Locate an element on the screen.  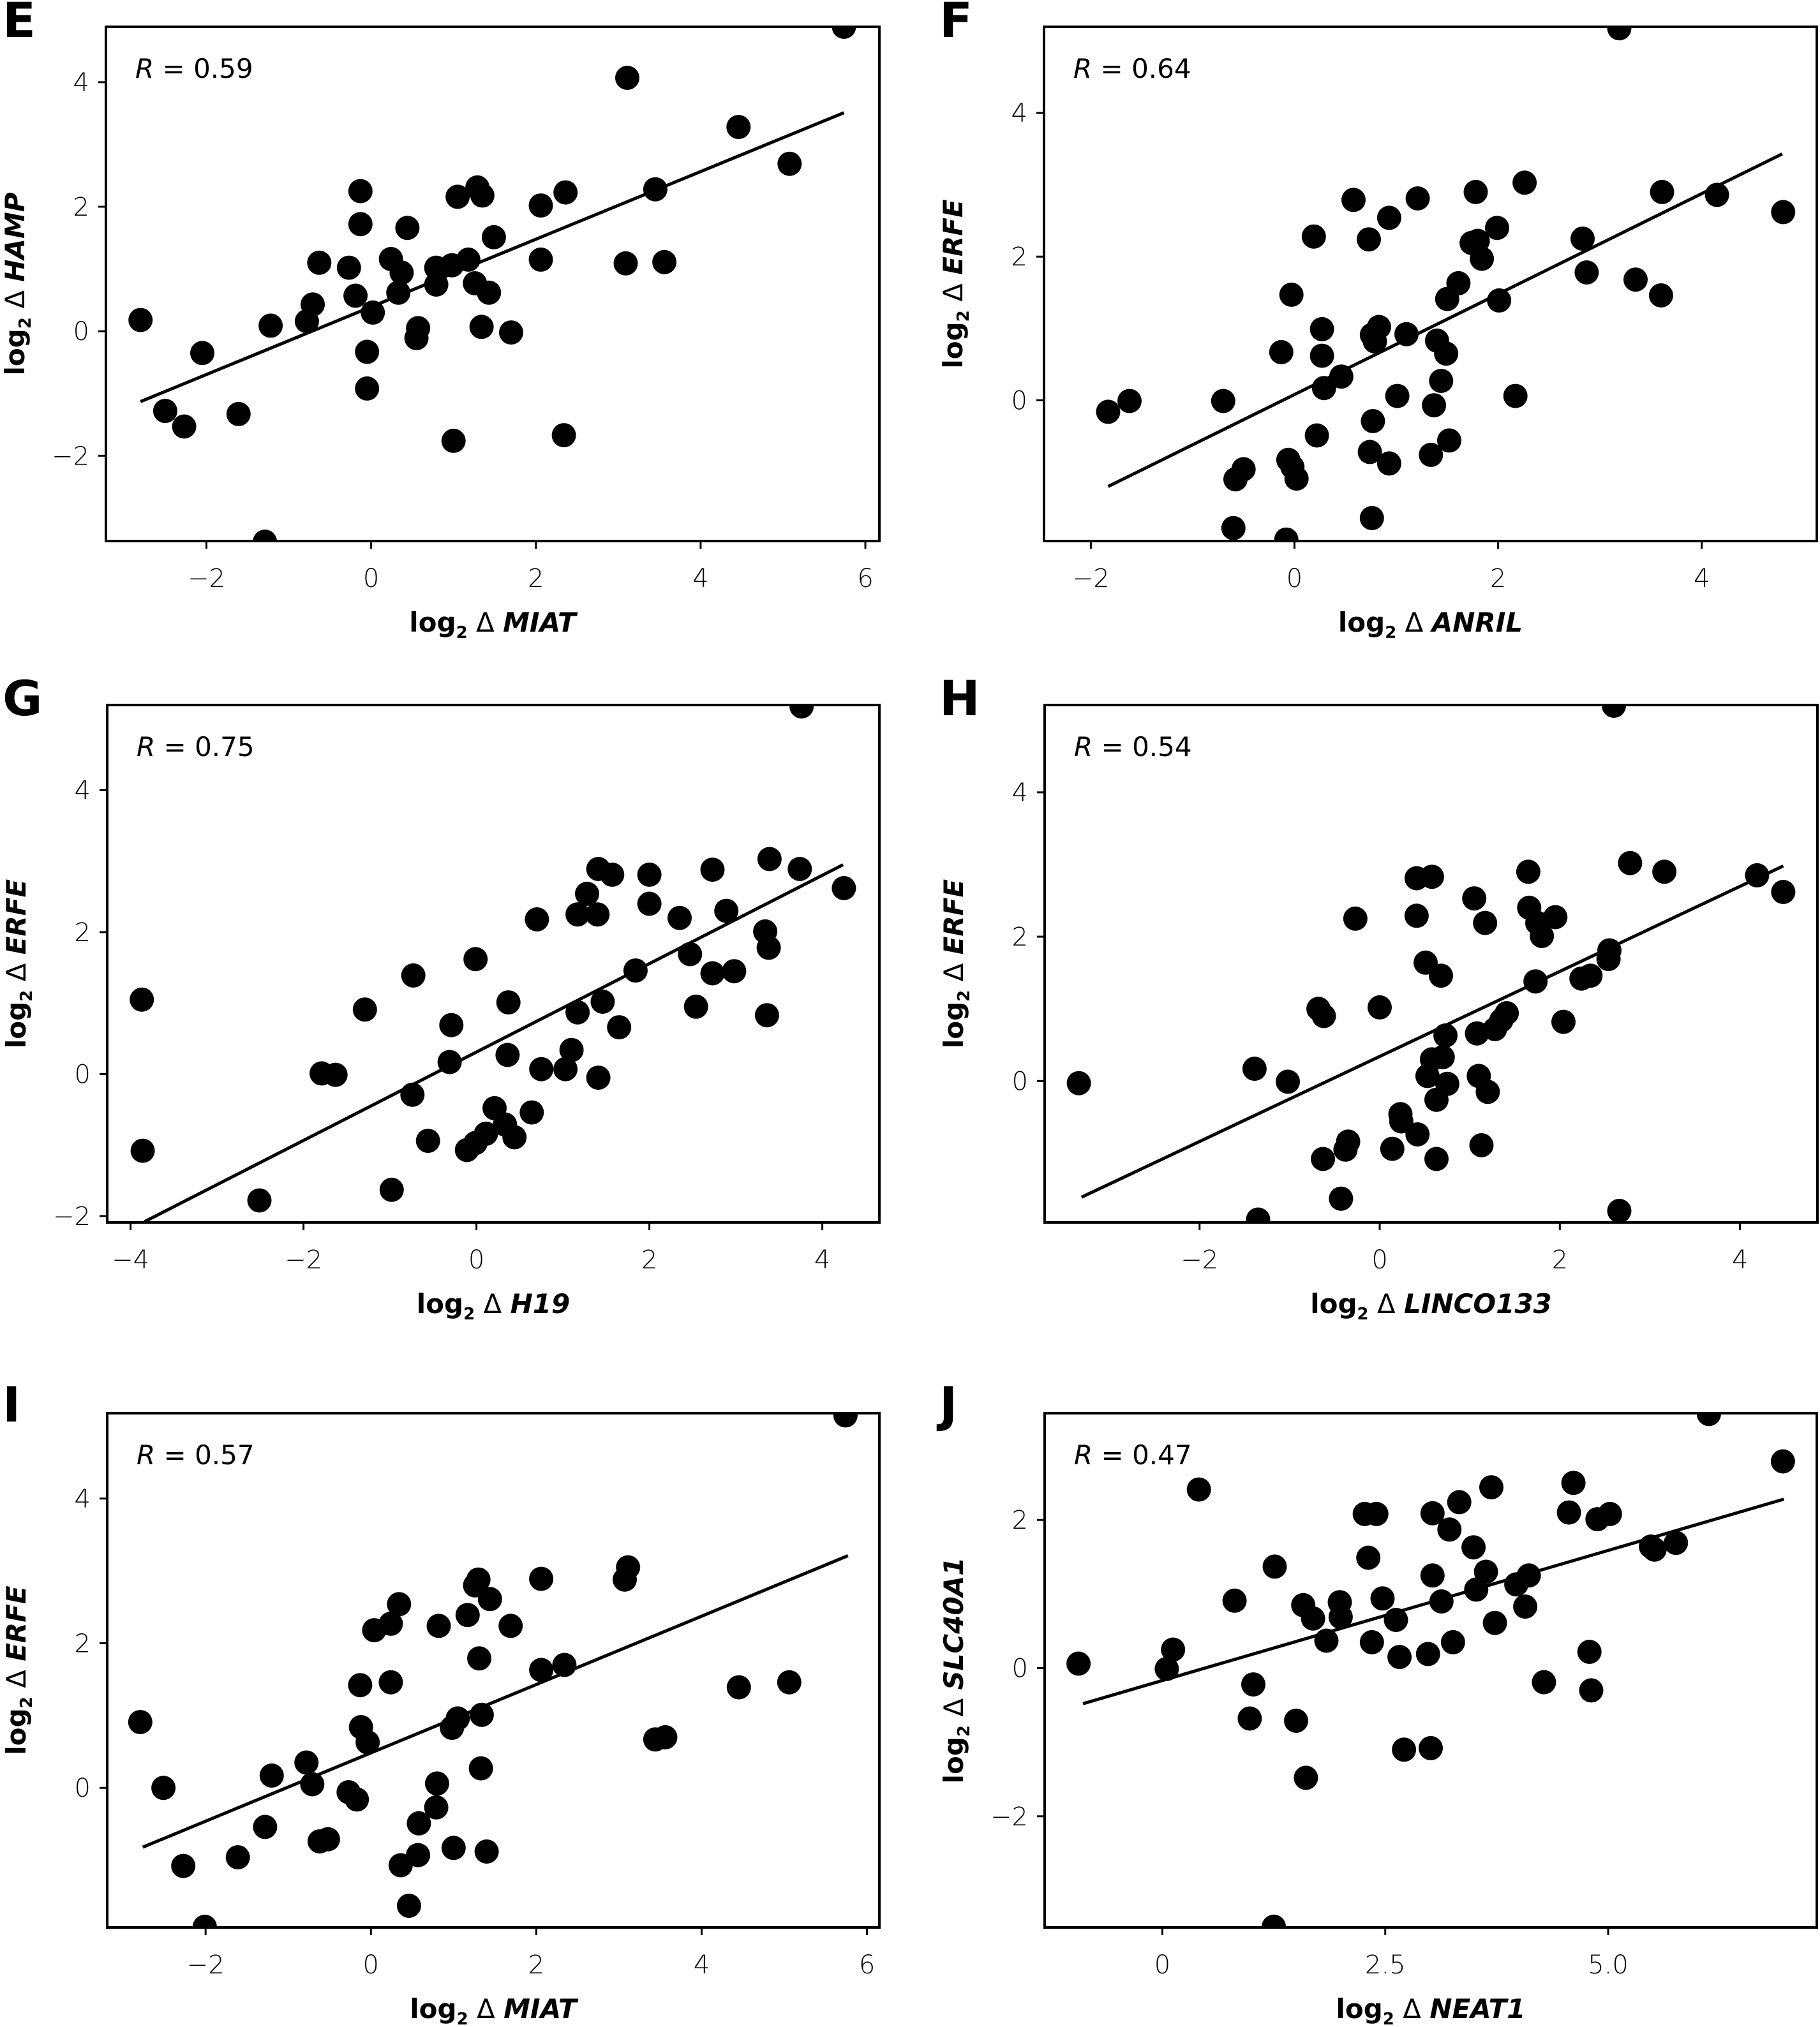
y-tick-label: 4 is located at coordinates (81, 83).